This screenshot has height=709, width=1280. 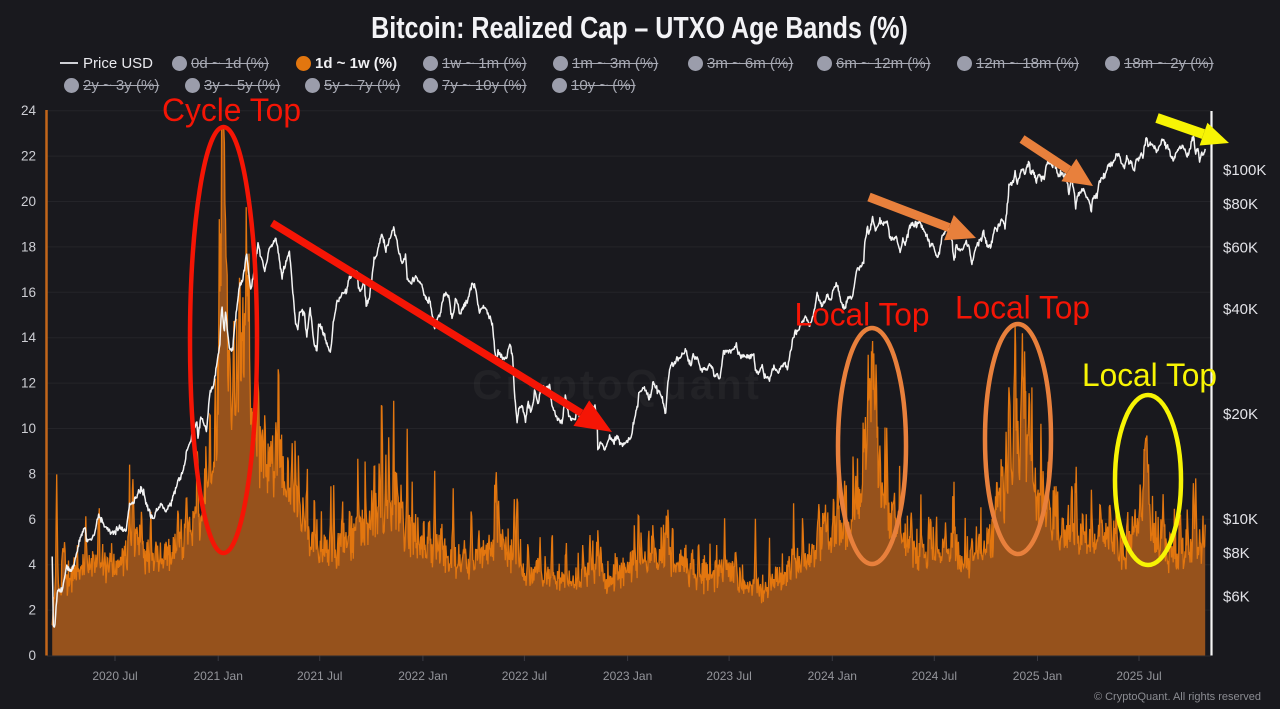 I want to click on svg-text: 8, so click(x=32, y=473).